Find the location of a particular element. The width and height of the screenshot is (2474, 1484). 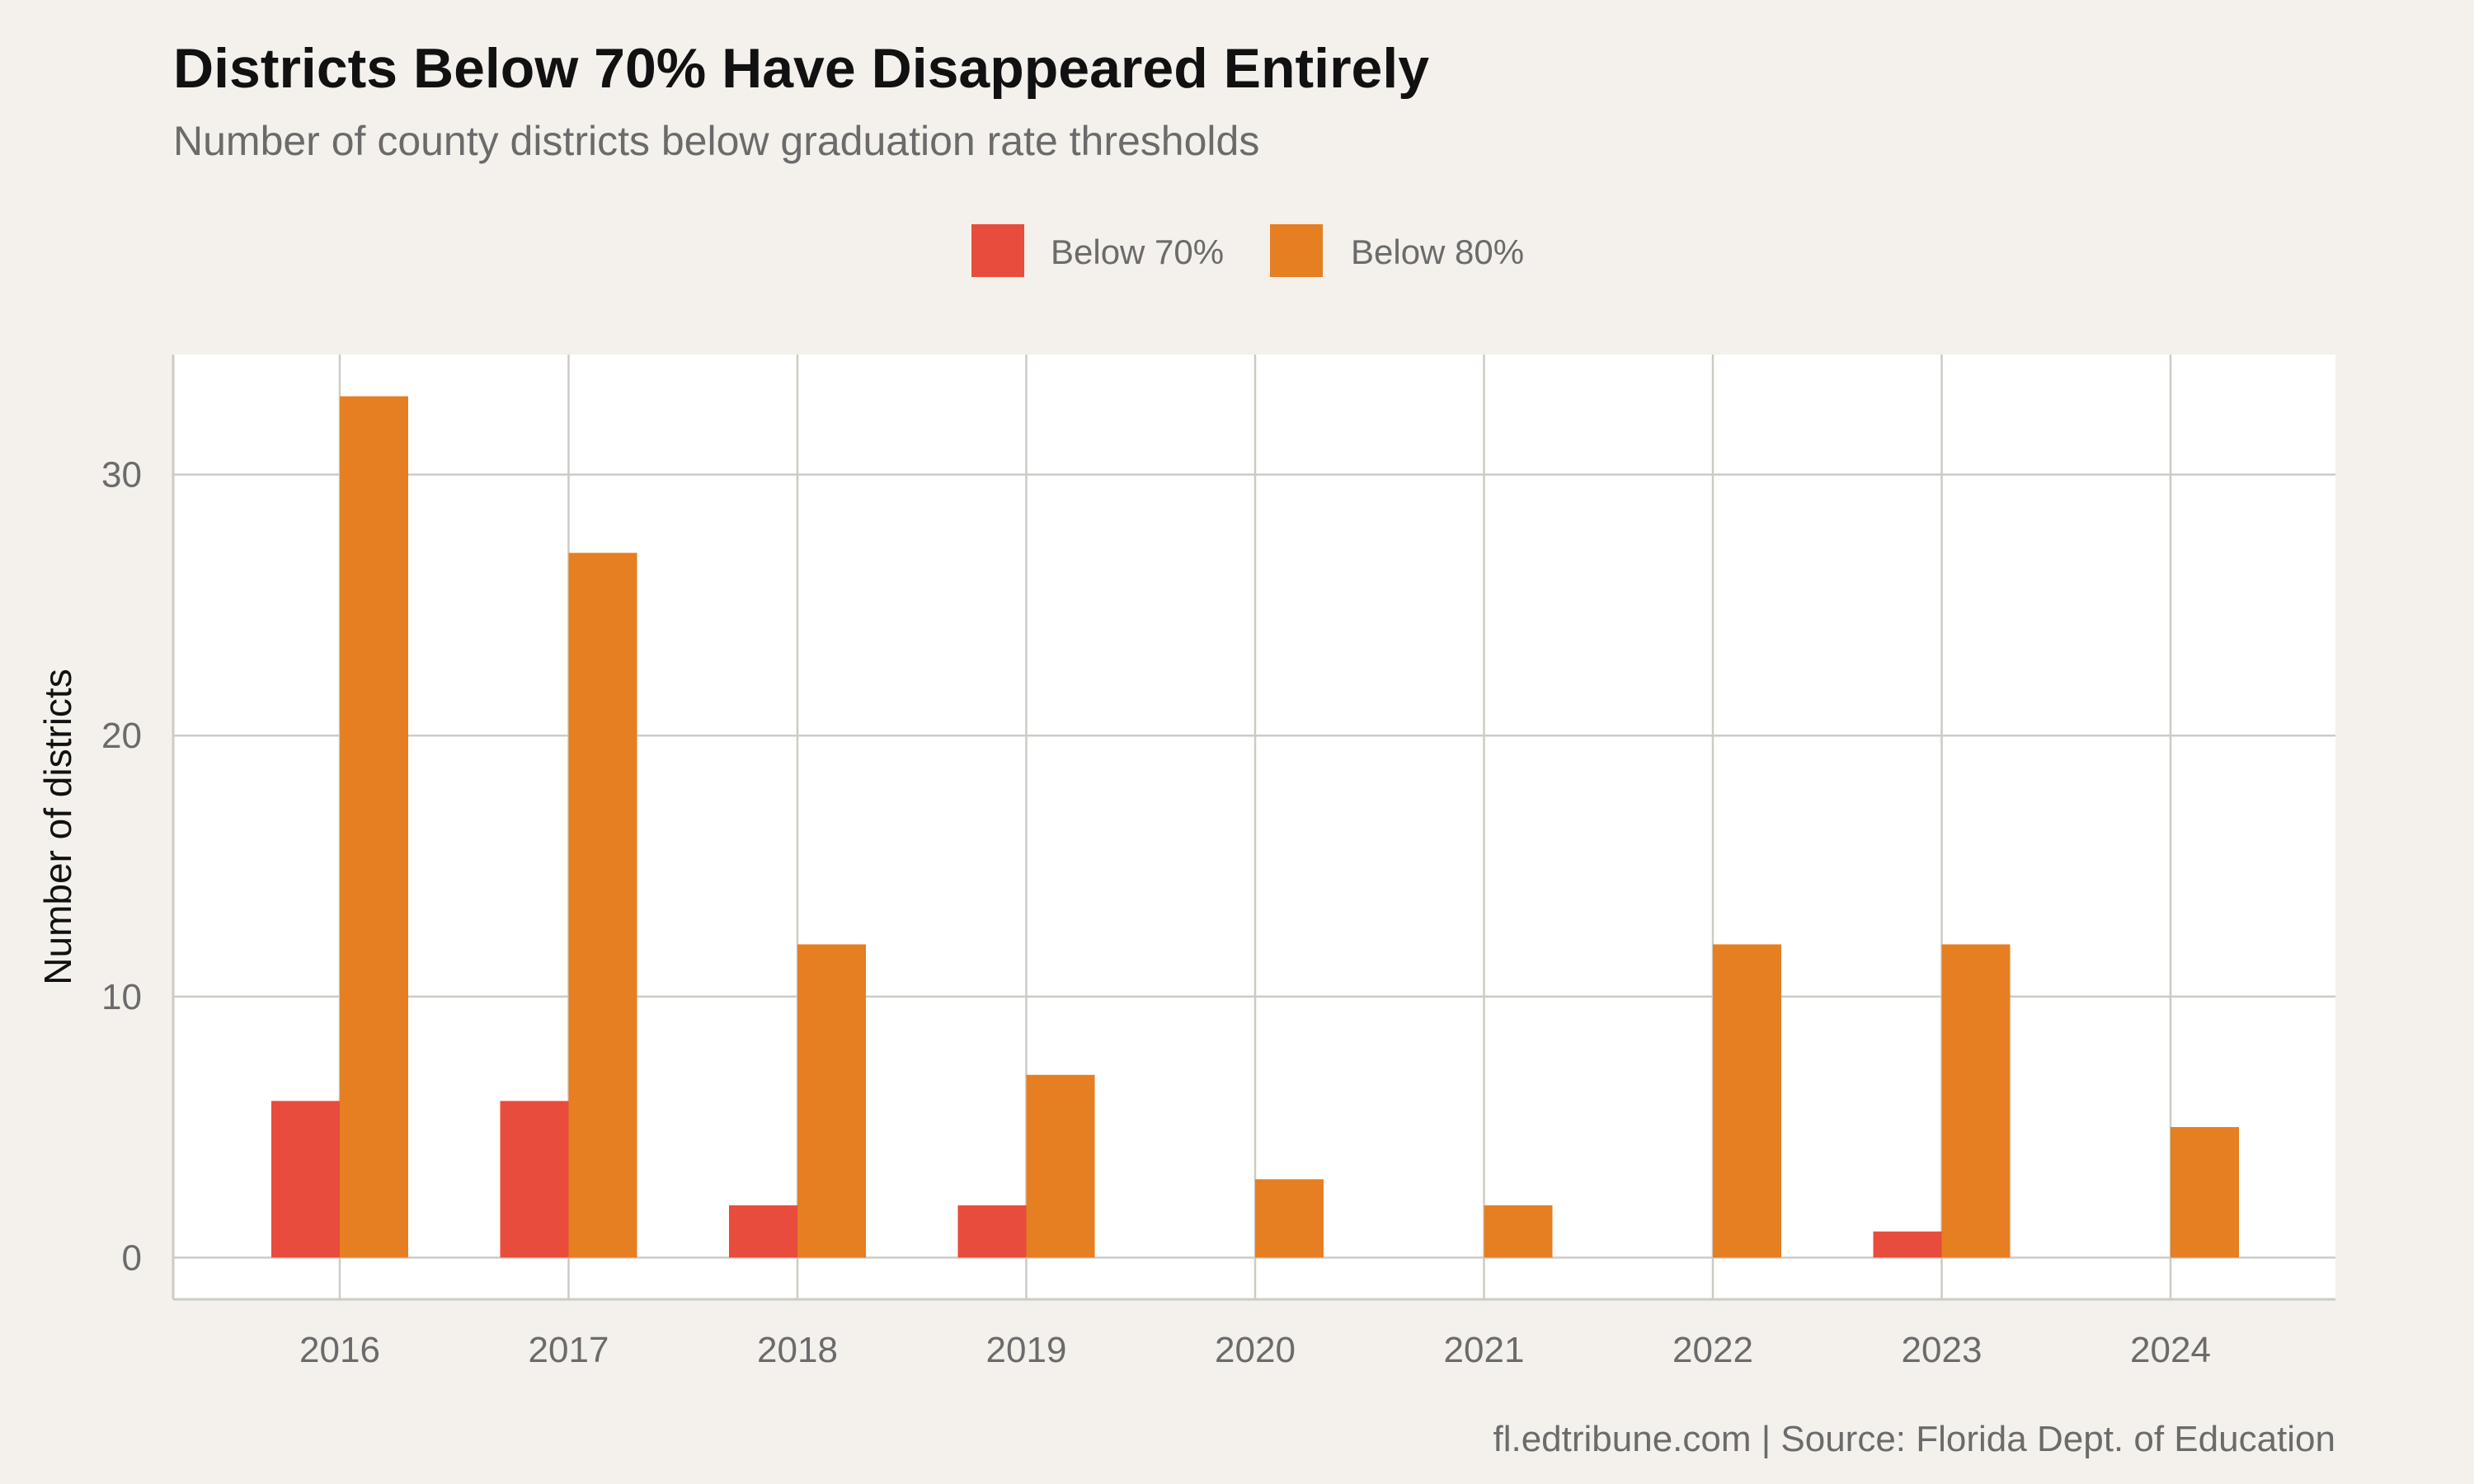

bar-below-70-2019 is located at coordinates (992, 1231).